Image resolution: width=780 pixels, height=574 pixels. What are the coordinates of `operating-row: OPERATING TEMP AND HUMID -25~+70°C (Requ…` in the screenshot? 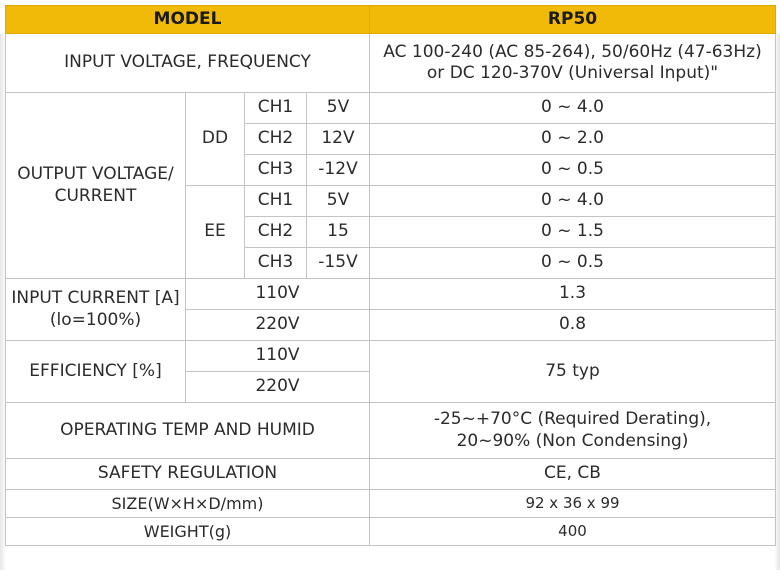 It's located at (390, 430).